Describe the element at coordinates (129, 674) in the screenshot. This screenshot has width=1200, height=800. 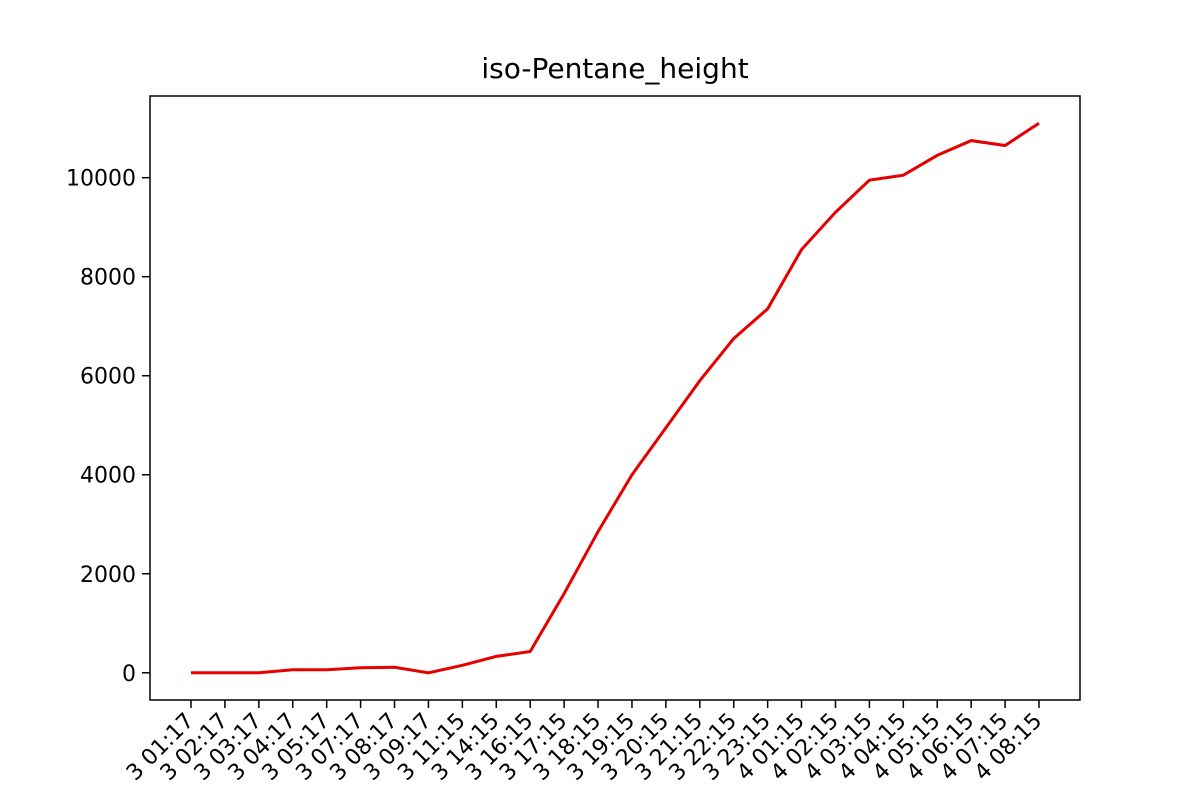
I see `y-tick-label: 0` at that location.